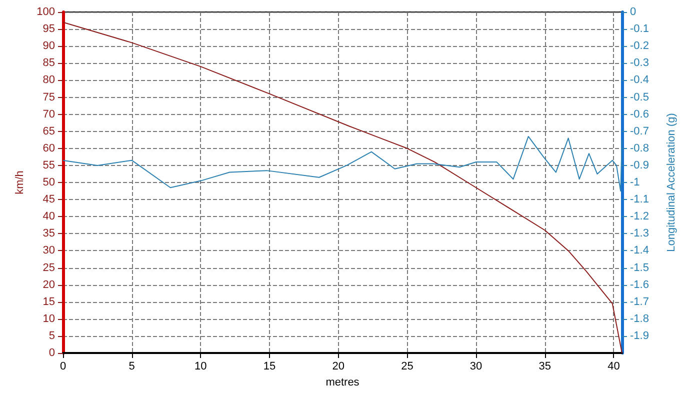  I want to click on y2-tick-label: -0.7, so click(639, 131).